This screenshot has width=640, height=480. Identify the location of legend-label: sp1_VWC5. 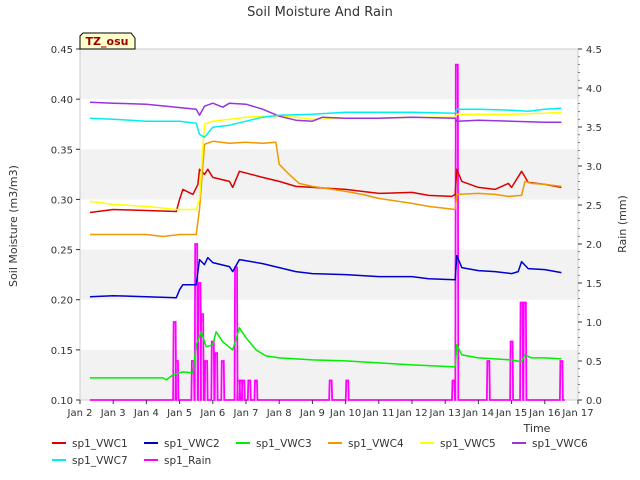
(468, 444).